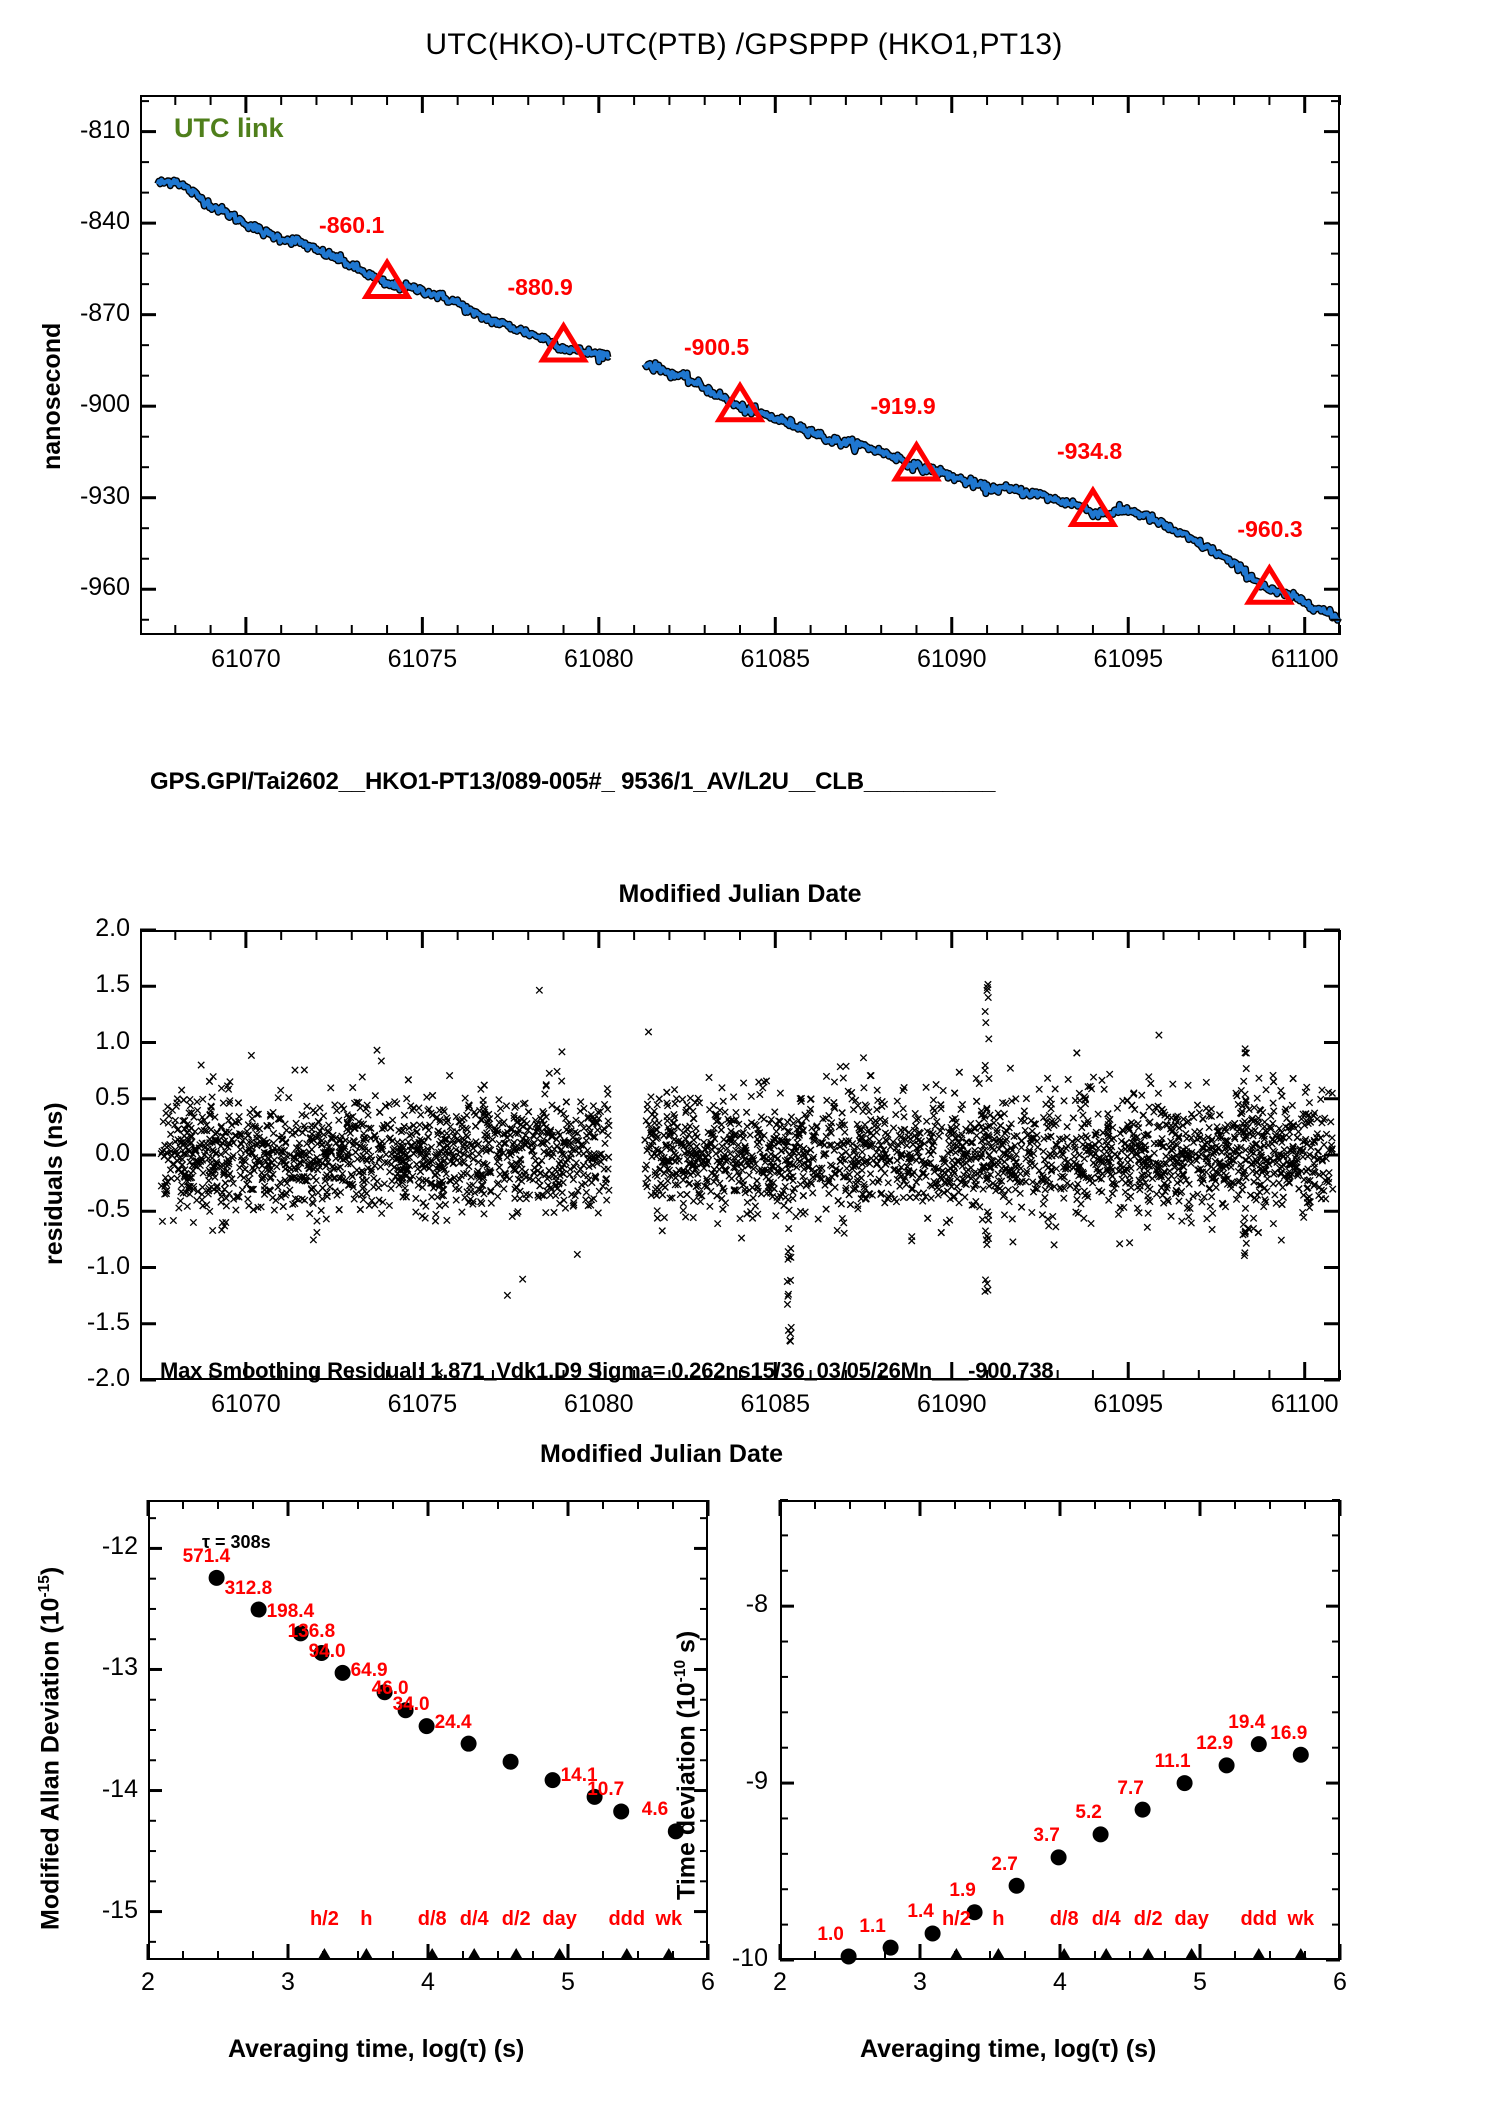  Describe the element at coordinates (148, 1982) in the screenshot. I see `x-tick-adev-0: 2` at that location.